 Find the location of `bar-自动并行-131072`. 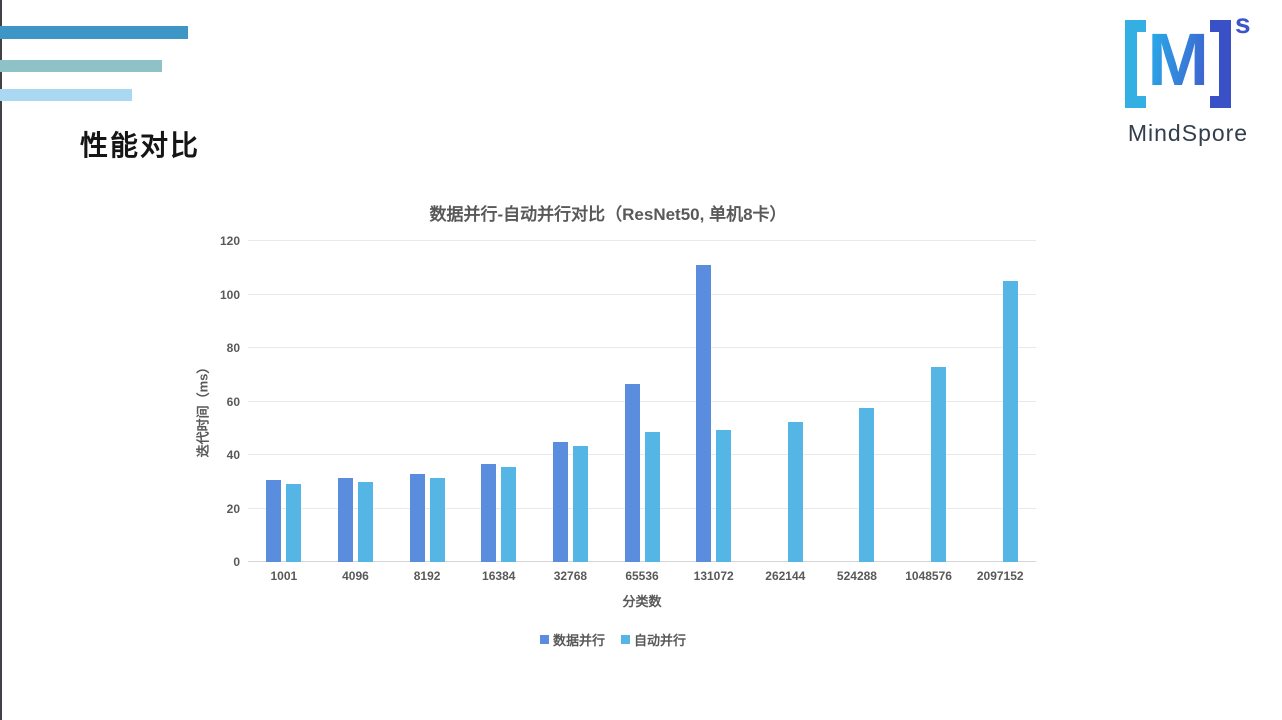

bar-自动并行-131072 is located at coordinates (724, 495).